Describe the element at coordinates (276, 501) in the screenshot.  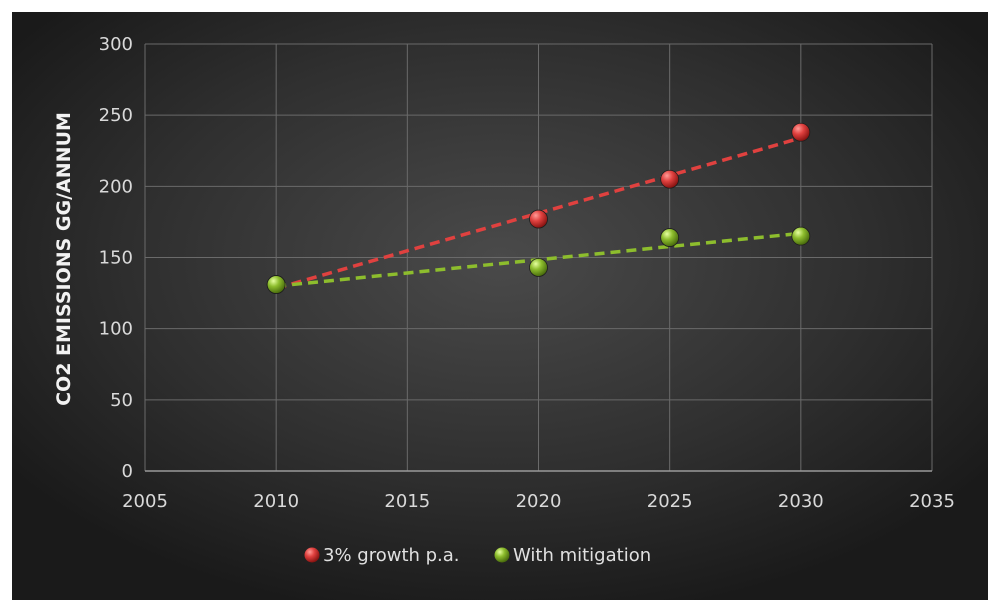
I see `x-tick-label: 2010` at that location.